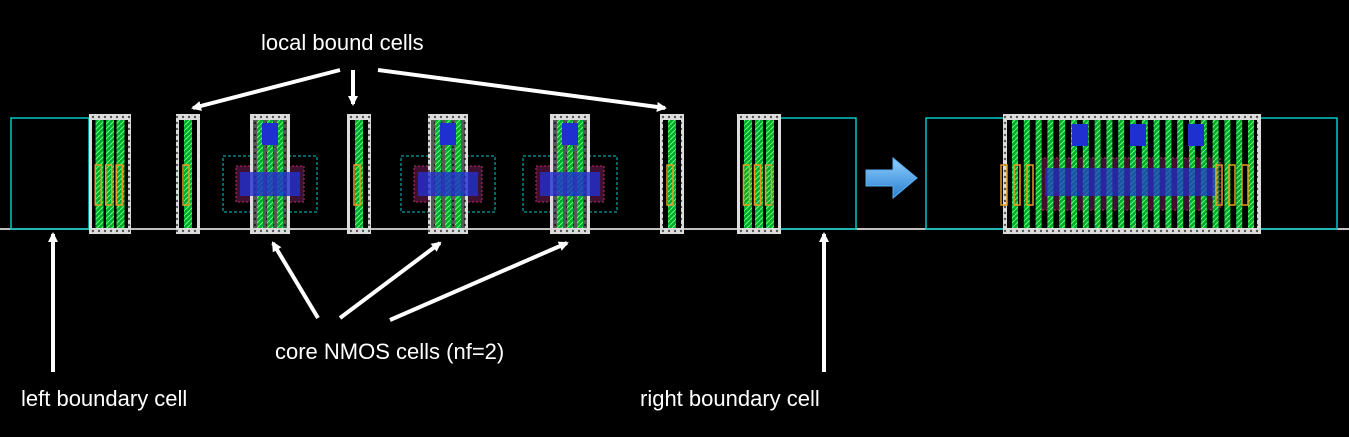 This screenshot has width=1349, height=437. Describe the element at coordinates (730, 398) in the screenshot. I see `right-boundary-cell-label: right boundary cell` at that location.